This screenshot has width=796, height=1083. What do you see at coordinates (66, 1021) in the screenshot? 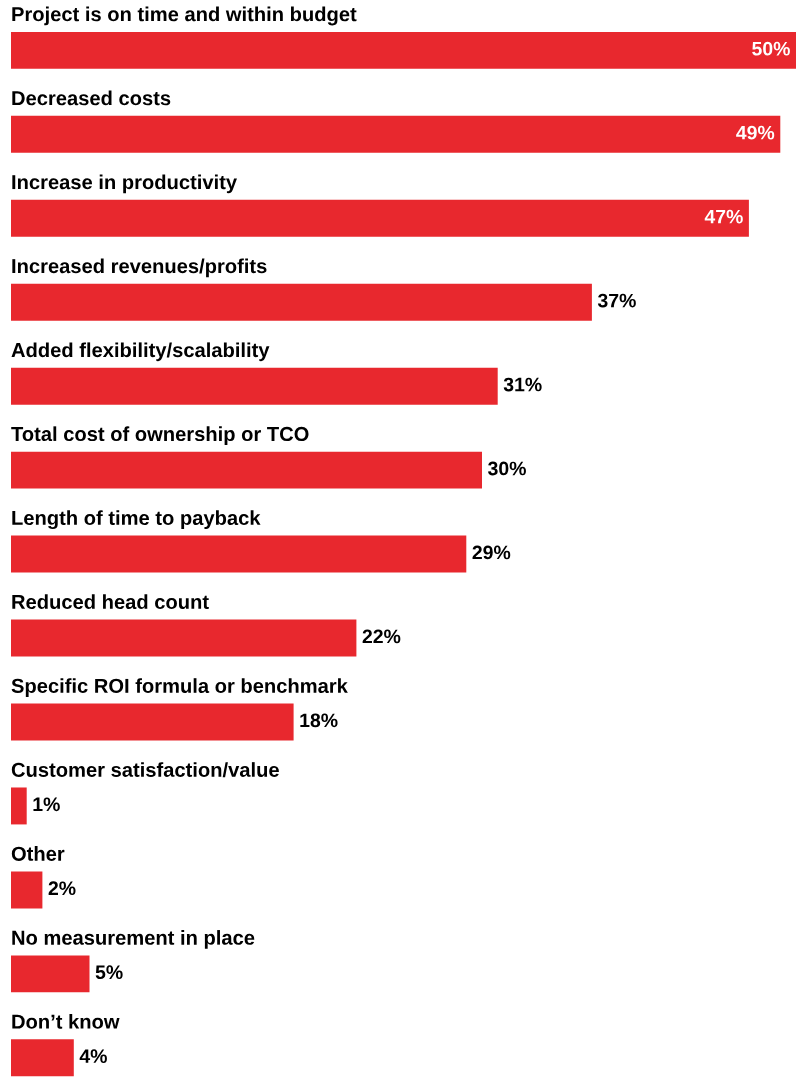
I see `y-tick-label: Don’t know` at bounding box center [66, 1021].